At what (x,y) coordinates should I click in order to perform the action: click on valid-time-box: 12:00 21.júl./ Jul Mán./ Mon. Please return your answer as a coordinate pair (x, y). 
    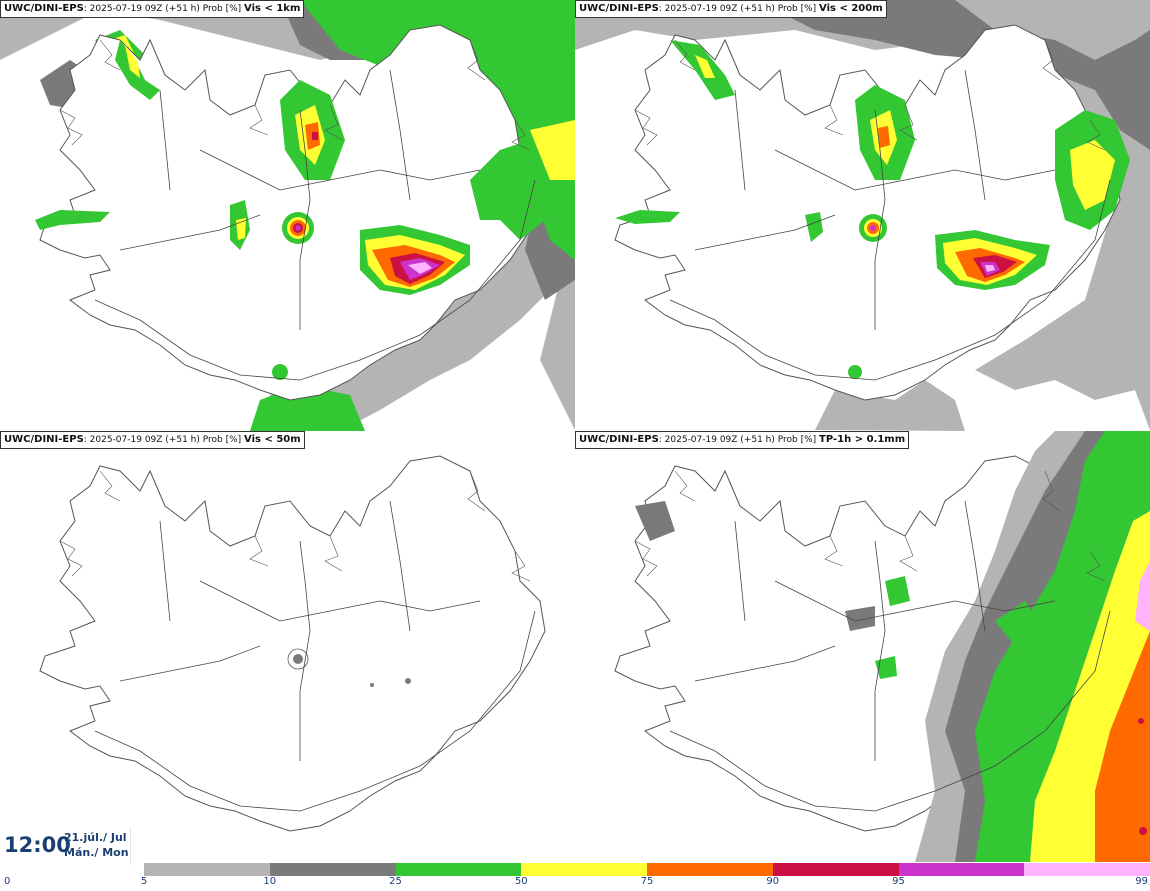
    Looking at the image, I should click on (65, 846).